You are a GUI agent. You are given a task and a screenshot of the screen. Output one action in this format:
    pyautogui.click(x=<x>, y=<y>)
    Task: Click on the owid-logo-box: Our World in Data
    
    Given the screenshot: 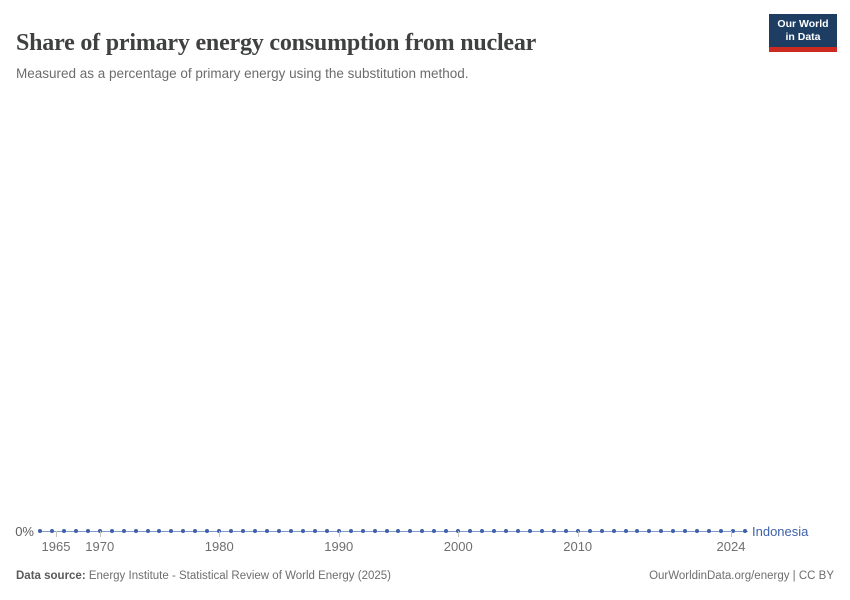 What is the action you would take?
    pyautogui.click(x=803, y=30)
    